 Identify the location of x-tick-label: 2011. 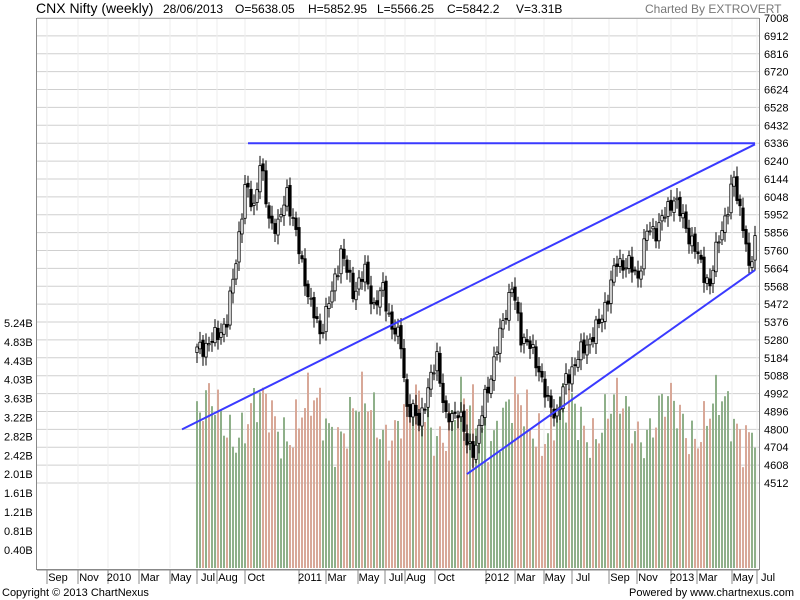
(310, 578).